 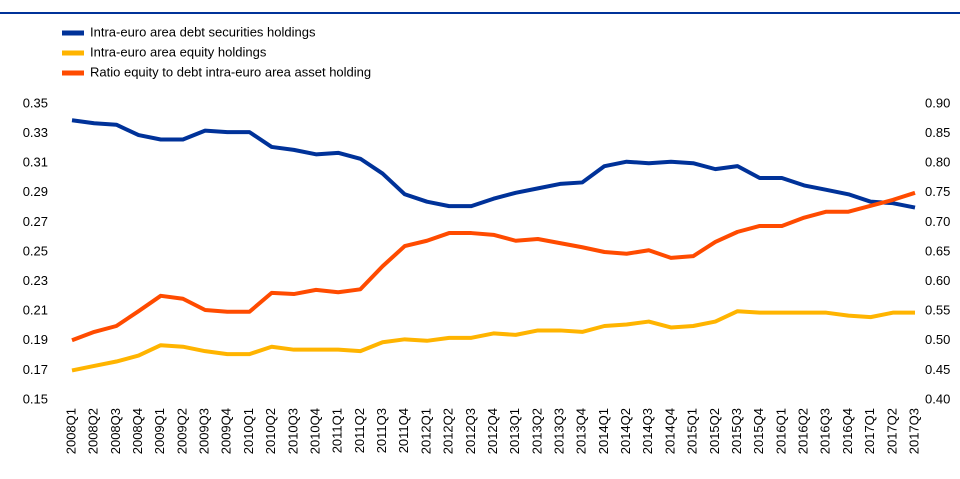 What do you see at coordinates (493, 341) in the screenshot?
I see `series-line` at bounding box center [493, 341].